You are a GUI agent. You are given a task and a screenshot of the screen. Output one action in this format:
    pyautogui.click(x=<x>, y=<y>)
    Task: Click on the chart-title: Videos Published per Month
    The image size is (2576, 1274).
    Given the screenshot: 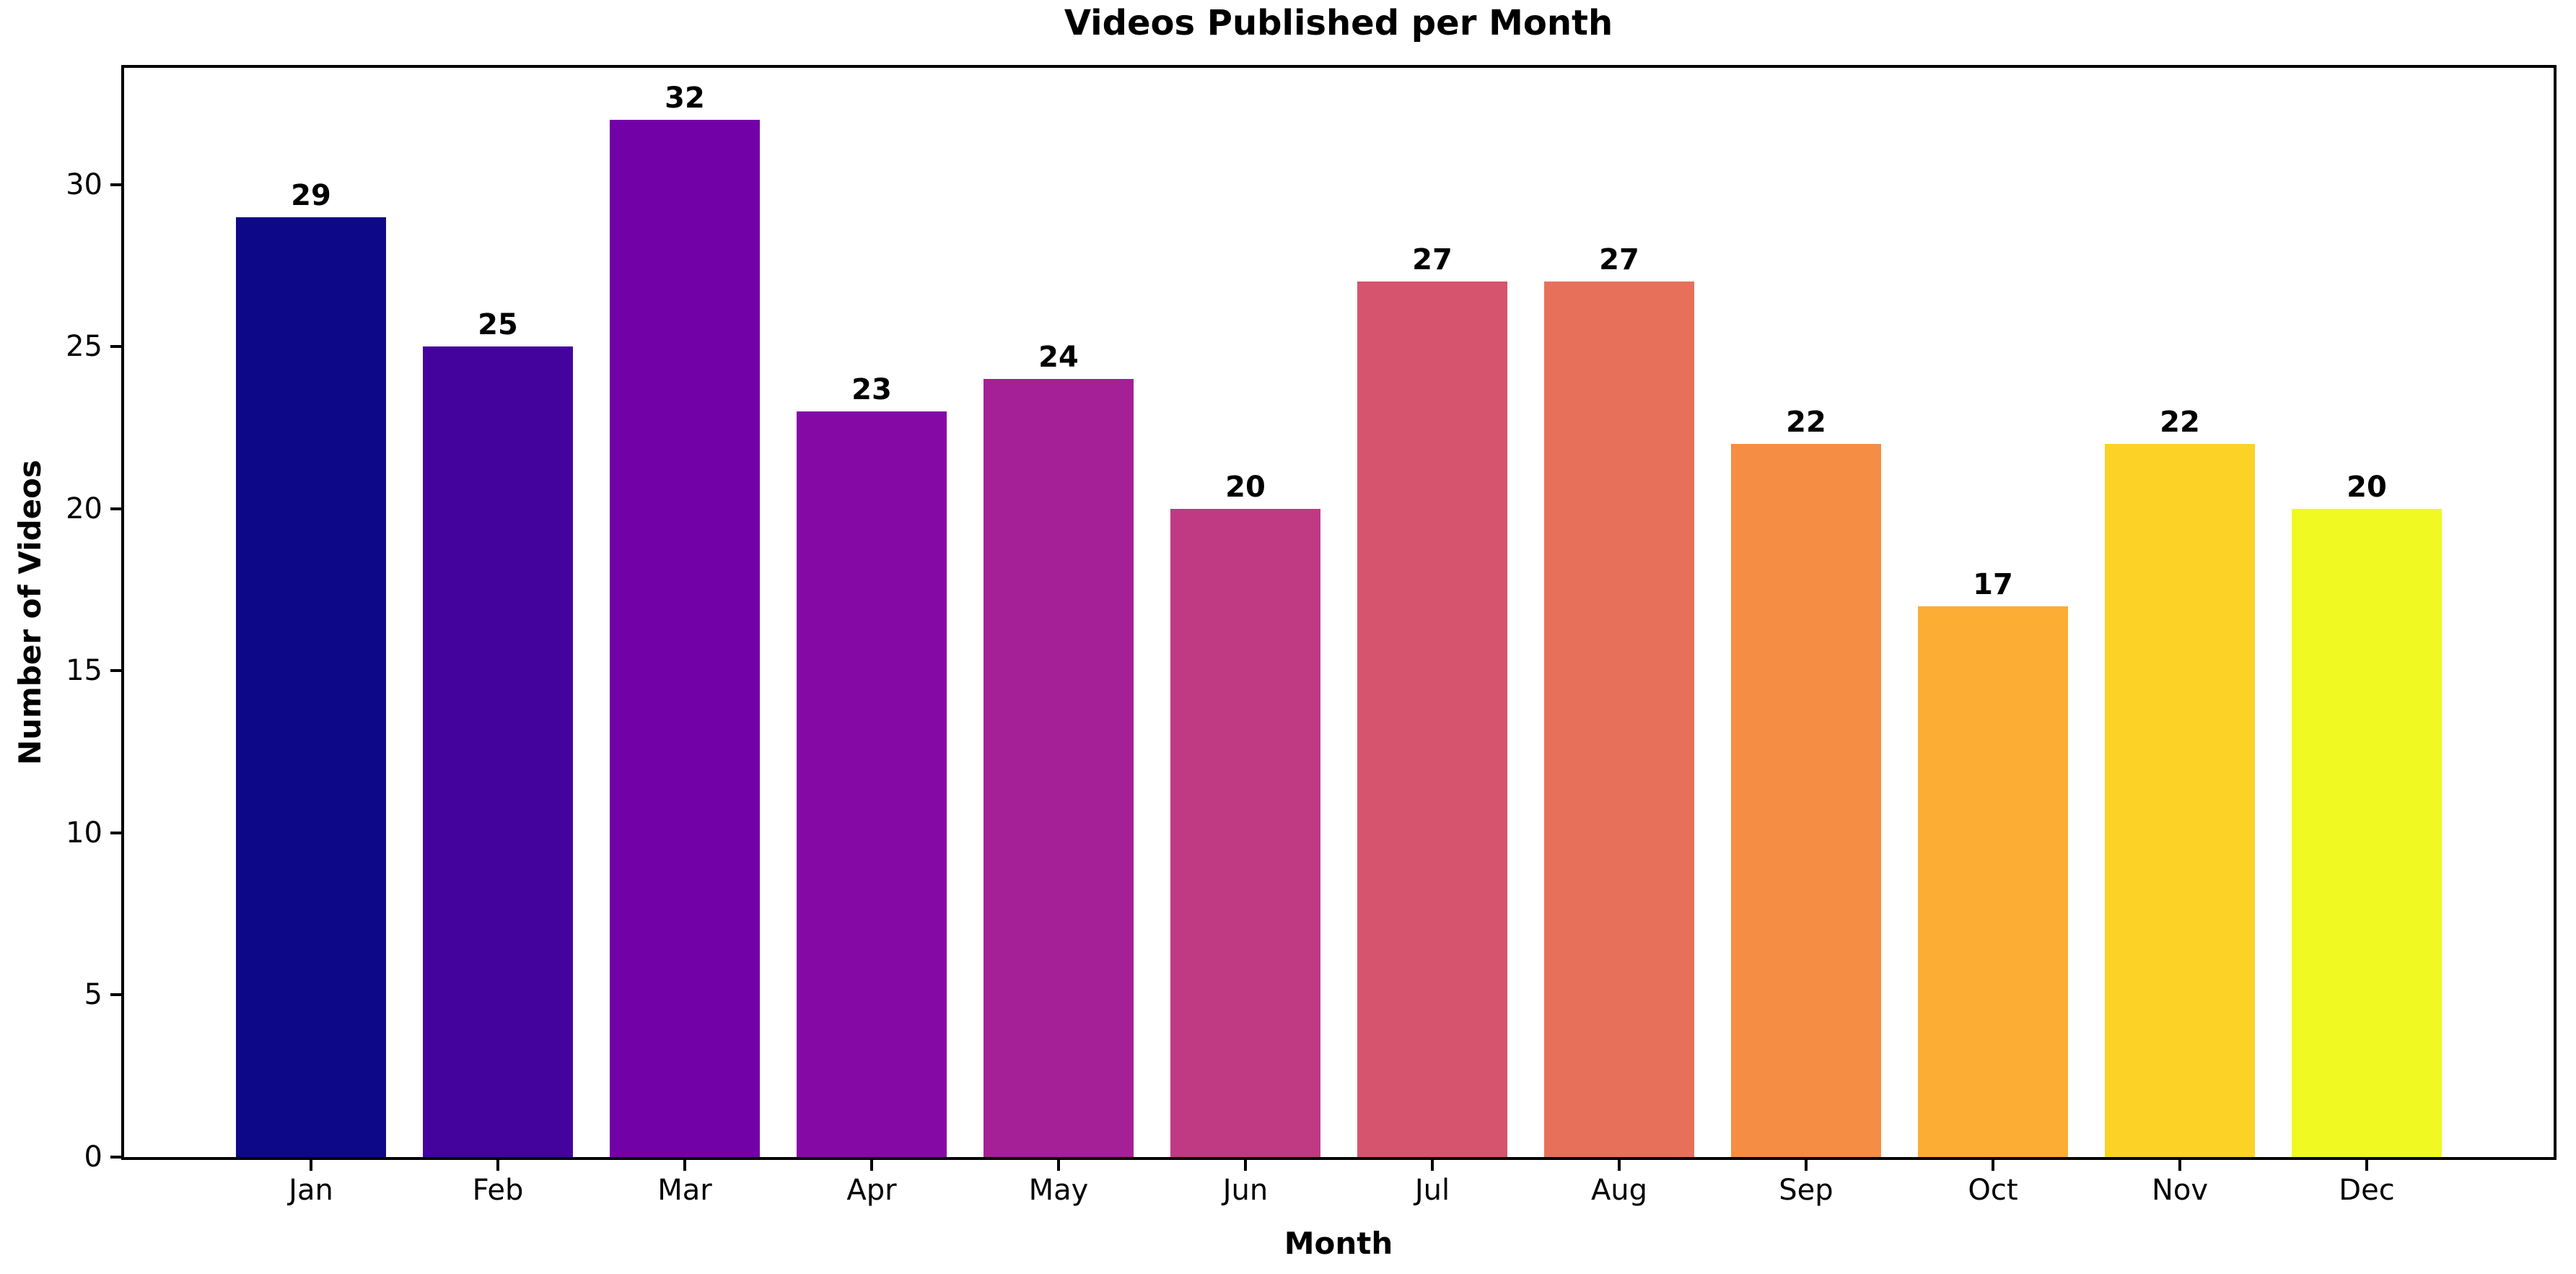 What is the action you would take?
    pyautogui.click(x=1338, y=23)
    